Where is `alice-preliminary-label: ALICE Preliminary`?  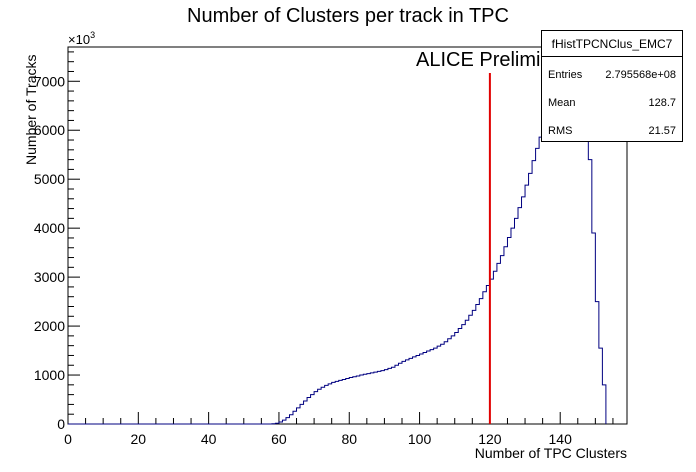
alice-preliminary-label: ALICE Preliminary is located at coordinates (497, 60).